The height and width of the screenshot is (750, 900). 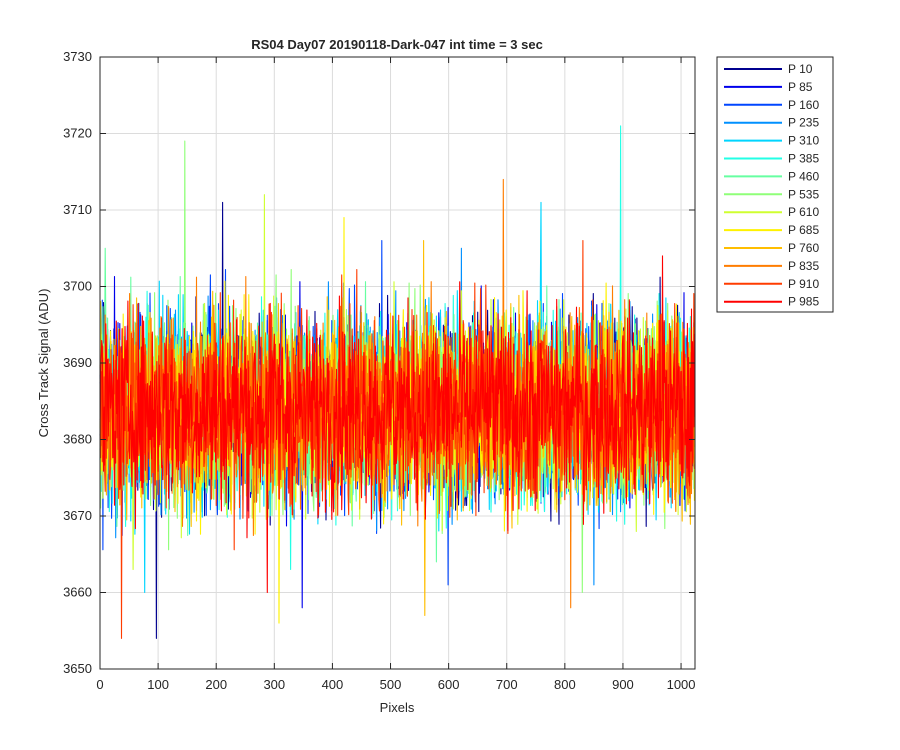 What do you see at coordinates (77, 286) in the screenshot?
I see `y-tick-label: 3700` at bounding box center [77, 286].